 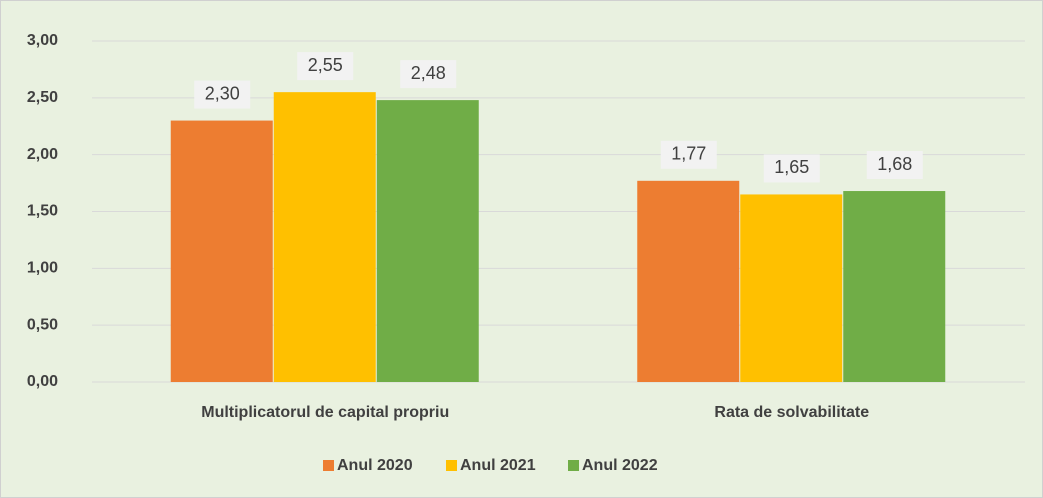 What do you see at coordinates (42, 381) in the screenshot?
I see `y-tick-label: 0,00` at bounding box center [42, 381].